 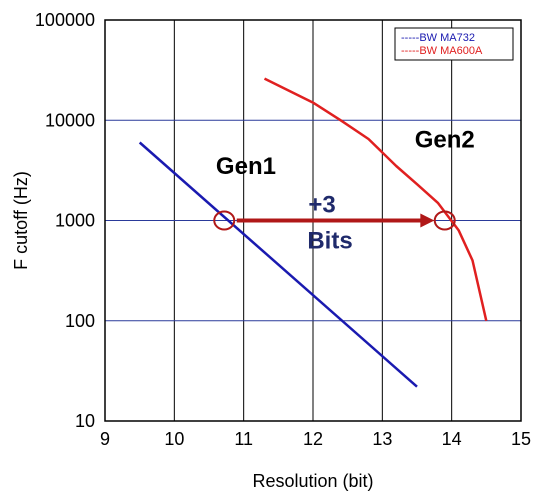 I want to click on x-tick-labels: 9 10 11 12 13 14 15, so click(x=315, y=439).